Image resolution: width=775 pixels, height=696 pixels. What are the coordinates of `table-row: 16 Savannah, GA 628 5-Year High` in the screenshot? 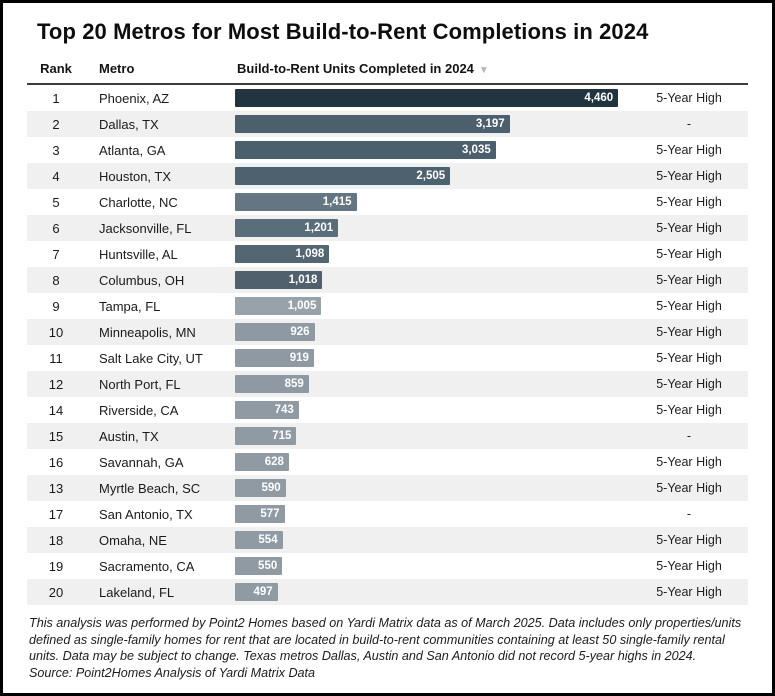 It's located at (387, 462).